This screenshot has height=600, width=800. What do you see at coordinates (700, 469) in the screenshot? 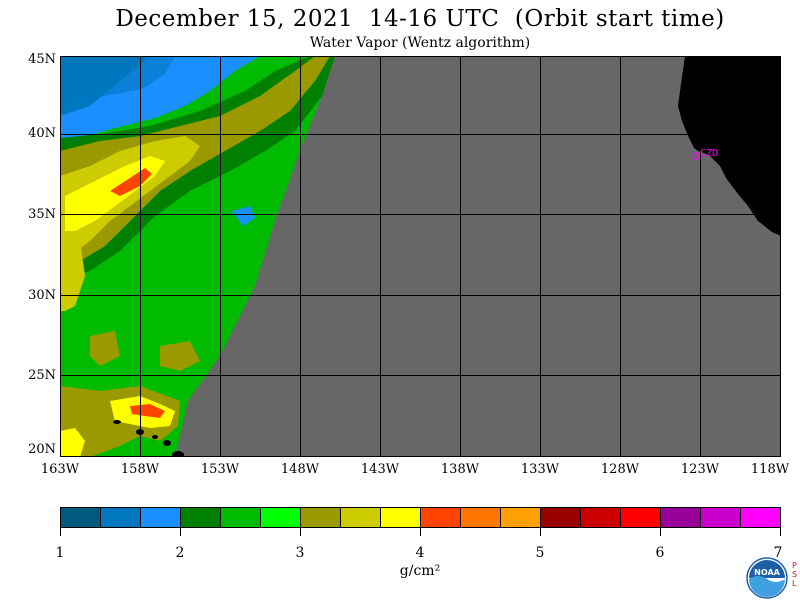
I see `lon-label-123w: 123W` at bounding box center [700, 469].